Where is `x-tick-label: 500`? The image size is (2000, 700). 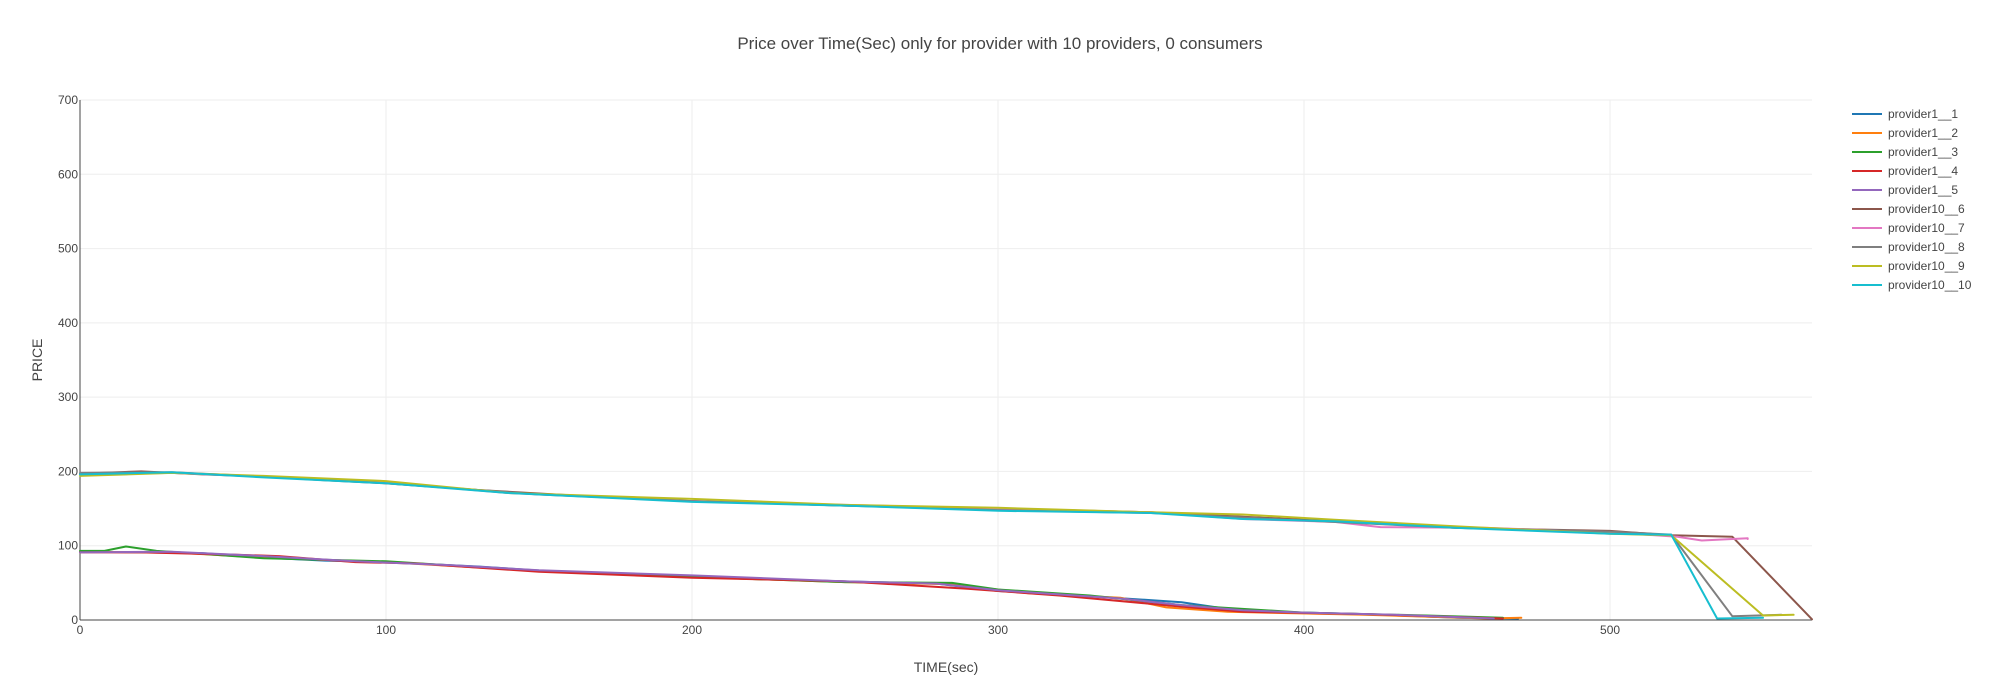
x-tick-label: 500 is located at coordinates (1610, 630).